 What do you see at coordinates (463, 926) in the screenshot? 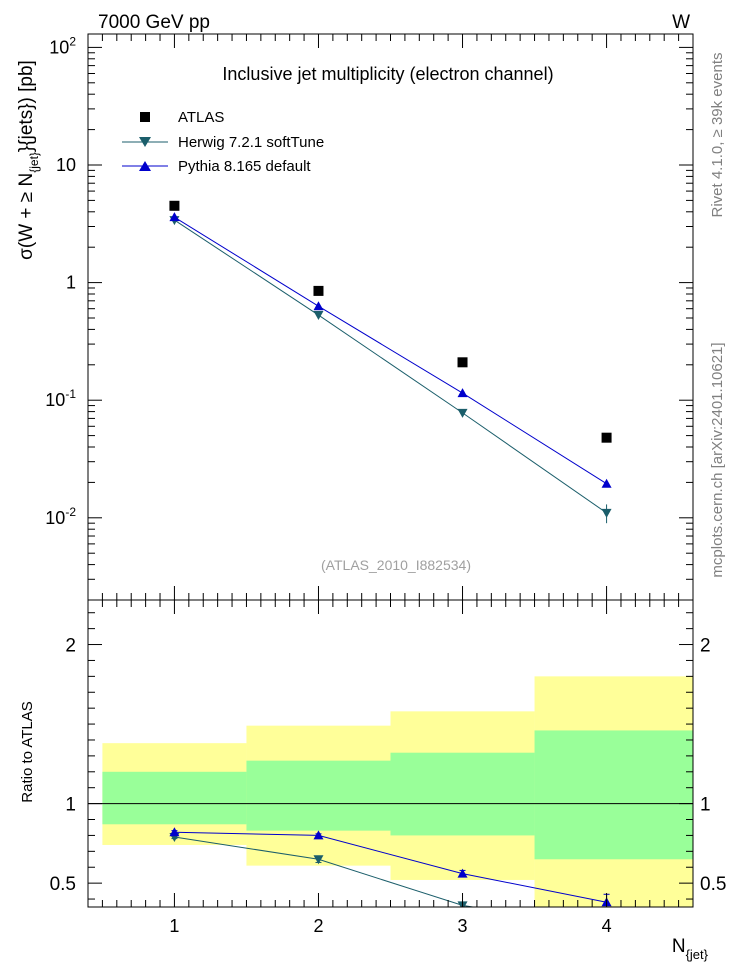
I see `x-tick-label: 3` at bounding box center [463, 926].